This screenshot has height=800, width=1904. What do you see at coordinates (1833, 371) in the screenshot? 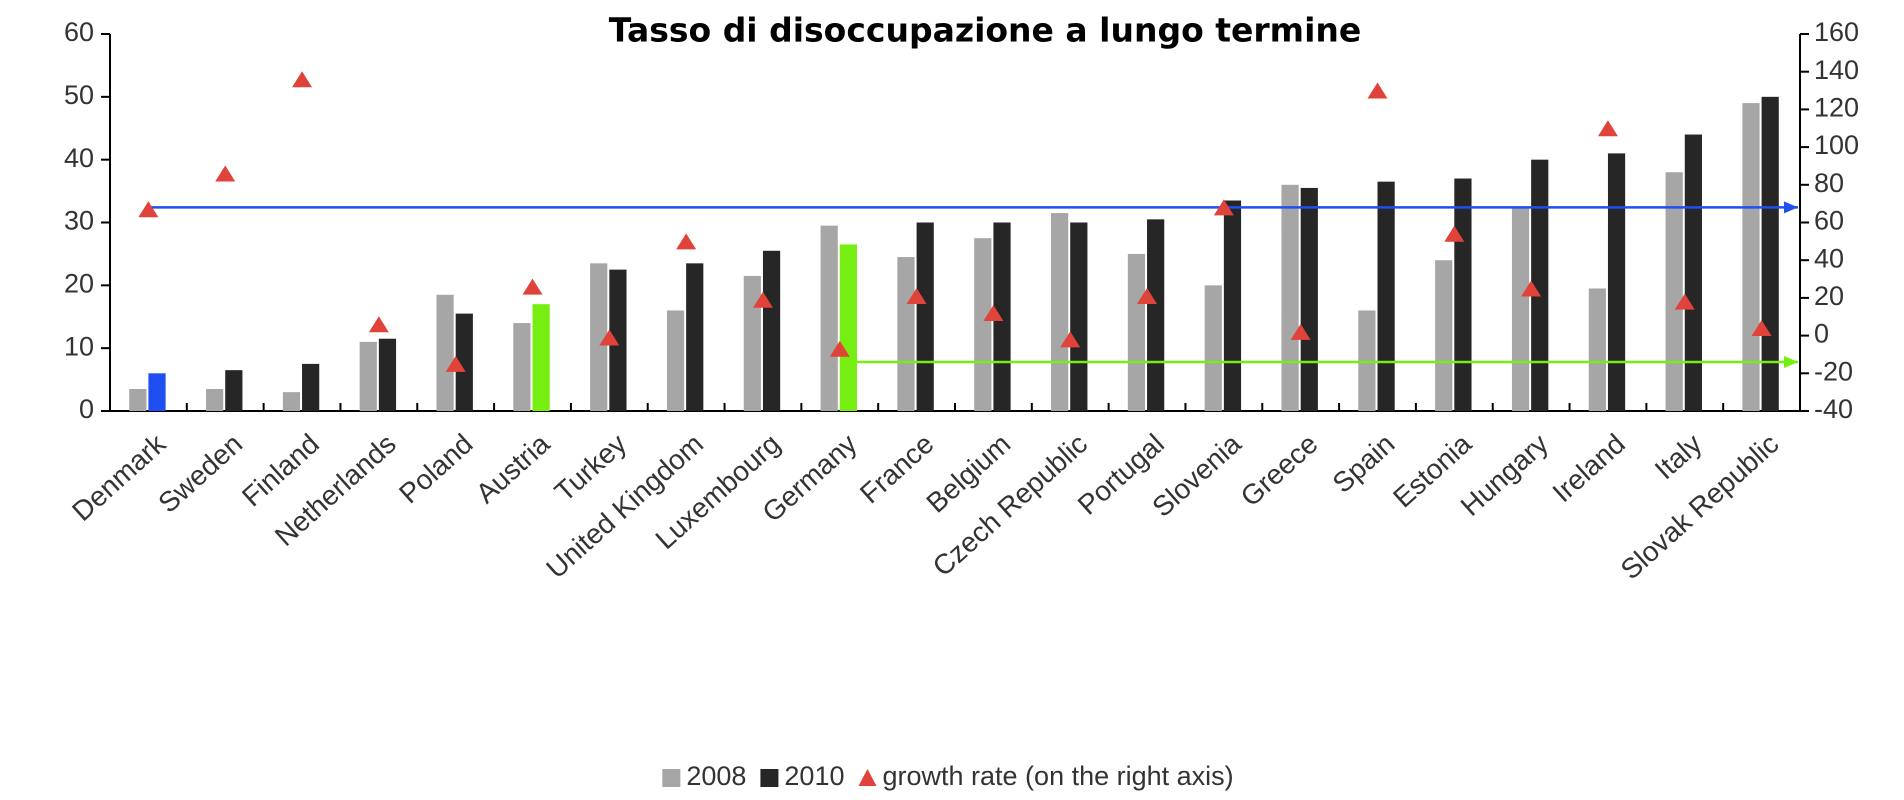
I see `y2-tick-label: -20` at bounding box center [1833, 371].